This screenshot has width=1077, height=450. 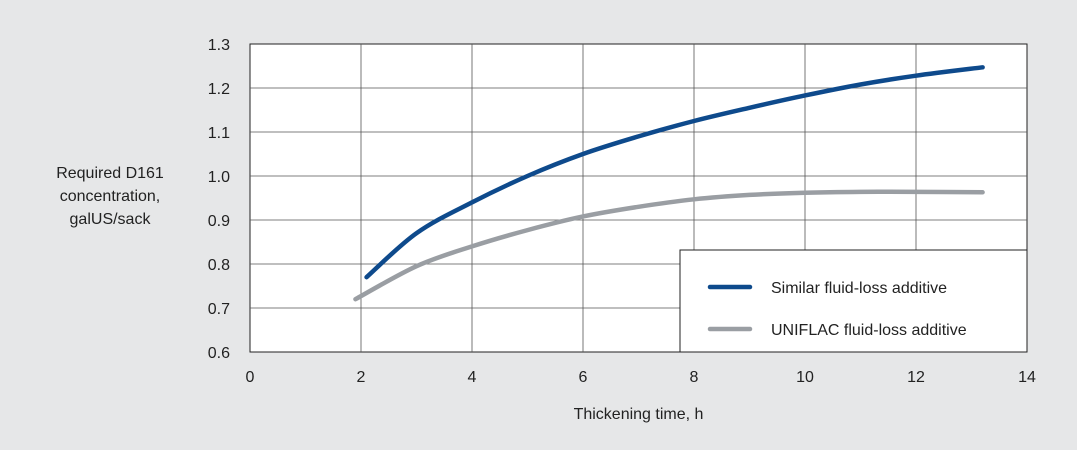 What do you see at coordinates (219, 177) in the screenshot?
I see `y-tick-label: 1.0` at bounding box center [219, 177].